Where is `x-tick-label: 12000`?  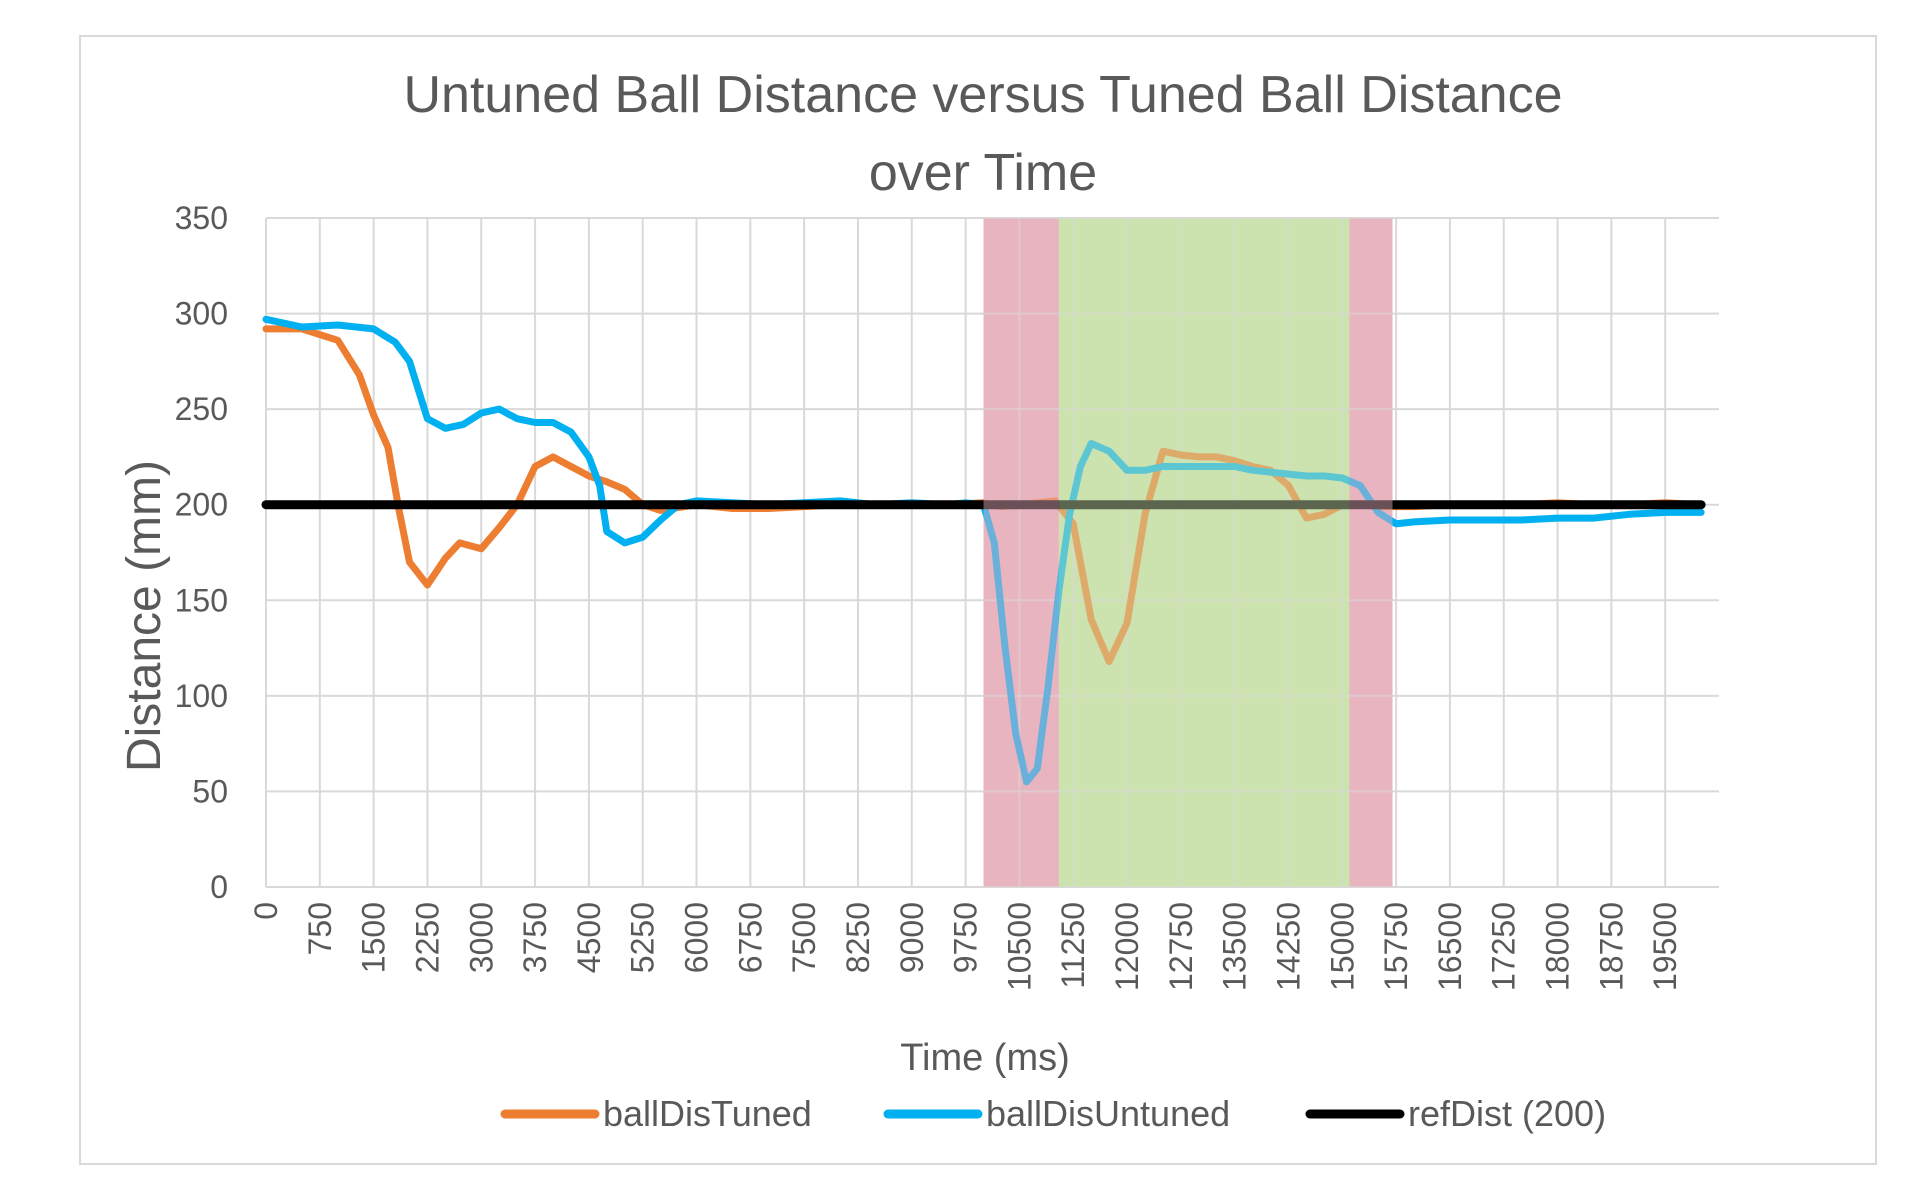
x-tick-label: 12000 is located at coordinates (1127, 946).